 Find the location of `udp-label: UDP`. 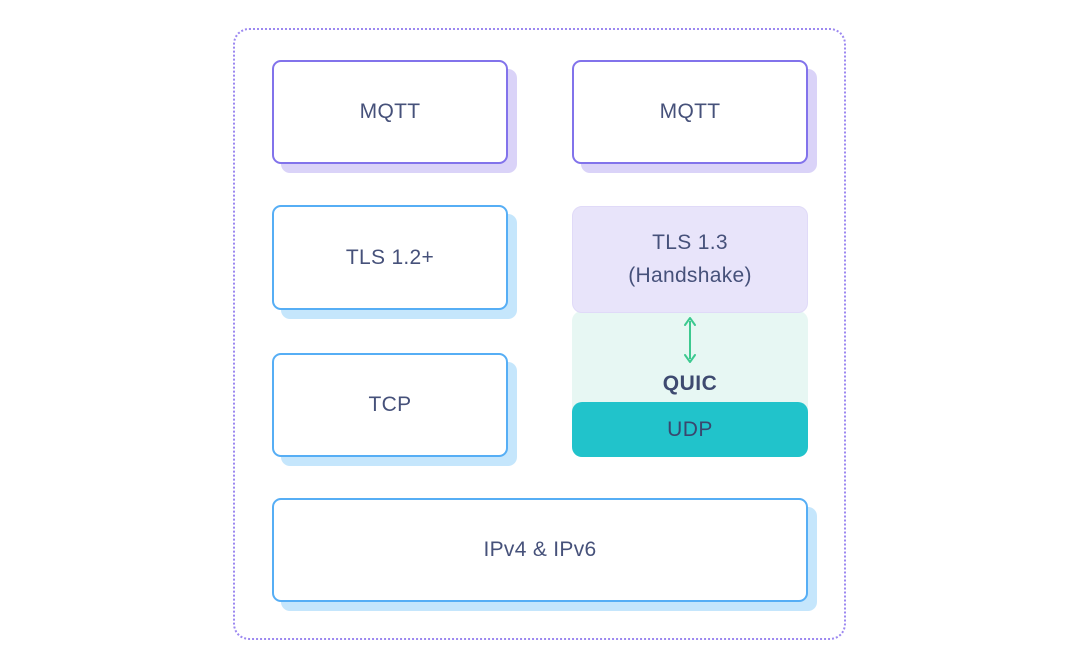

udp-label: UDP is located at coordinates (690, 429).